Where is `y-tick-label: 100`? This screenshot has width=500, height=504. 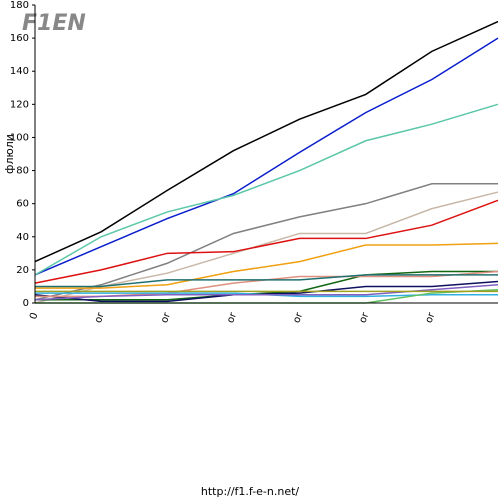
y-tick-label: 100 is located at coordinates (19, 137).